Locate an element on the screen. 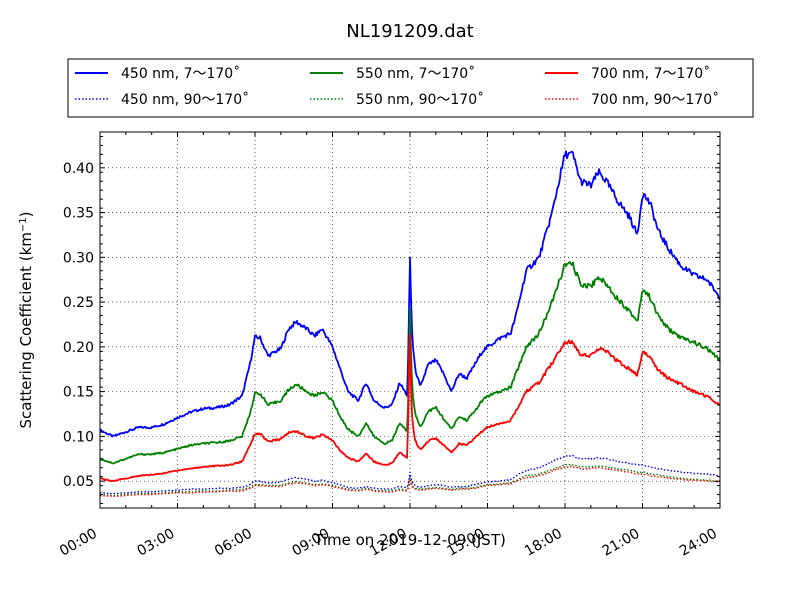 This screenshot has height=600, width=800. y-axis-title-close: ) is located at coordinates (26, 214).